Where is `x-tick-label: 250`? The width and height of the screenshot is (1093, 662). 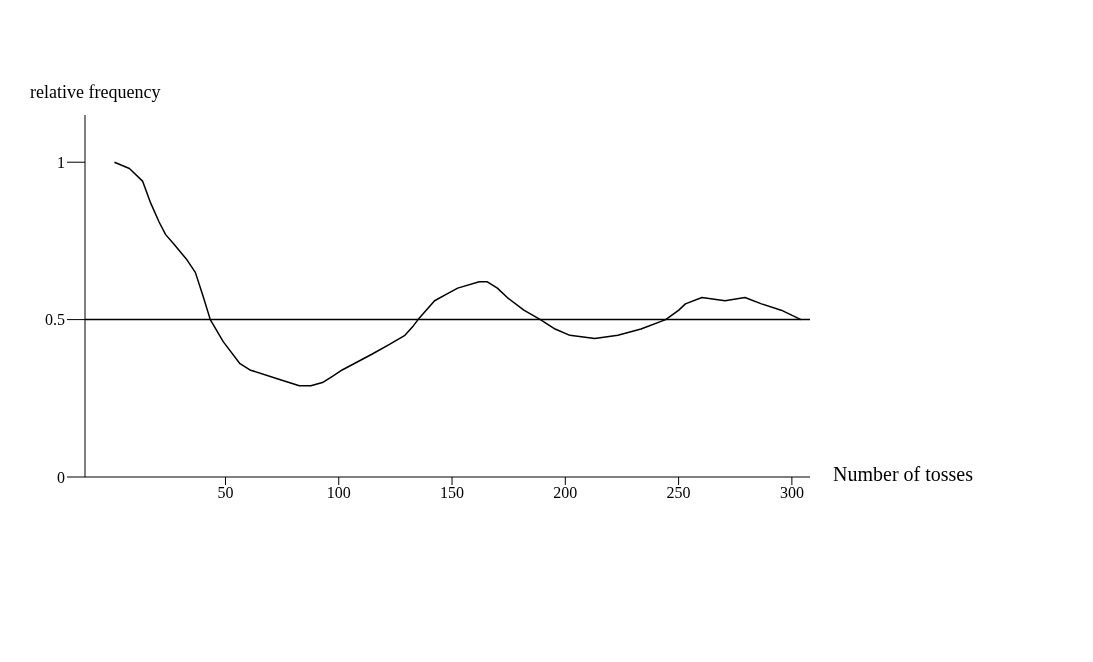
x-tick-label: 250 is located at coordinates (678, 493).